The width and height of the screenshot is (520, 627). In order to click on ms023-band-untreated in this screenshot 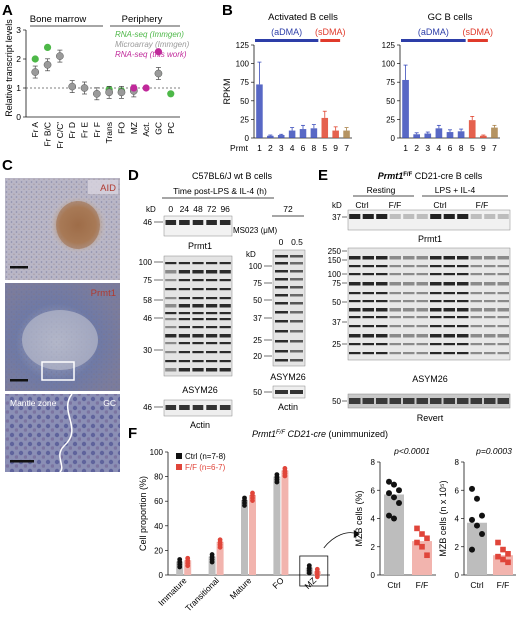, I will do `click(281, 312)`.